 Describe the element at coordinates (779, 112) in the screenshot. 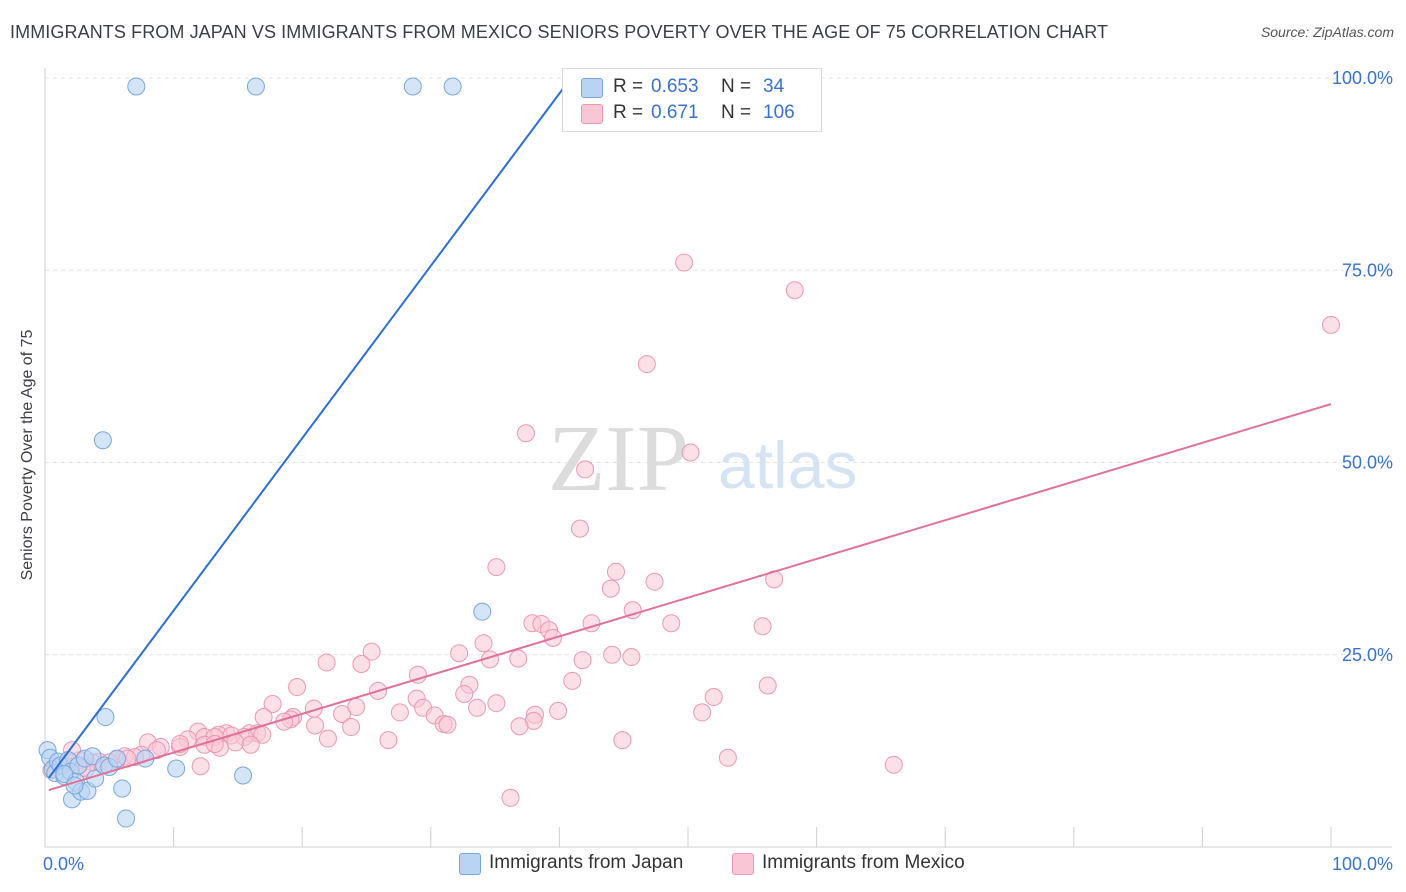

I see `n-value: 106` at that location.